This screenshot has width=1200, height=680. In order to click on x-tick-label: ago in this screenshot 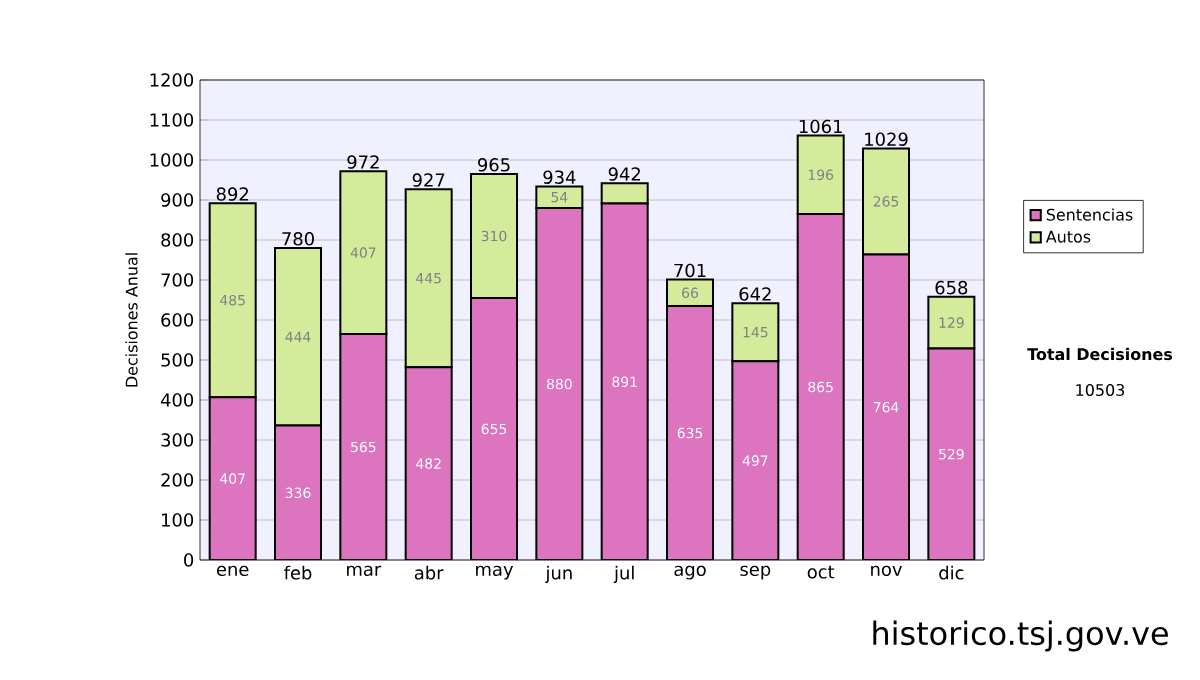, I will do `click(690, 572)`.